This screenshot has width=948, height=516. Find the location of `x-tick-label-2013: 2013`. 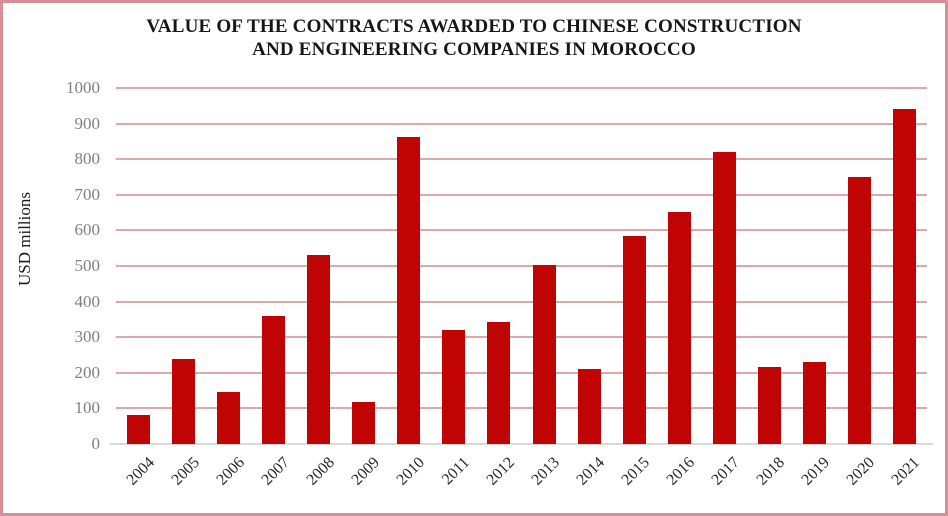

x-tick-label-2013: 2013 is located at coordinates (546, 471).